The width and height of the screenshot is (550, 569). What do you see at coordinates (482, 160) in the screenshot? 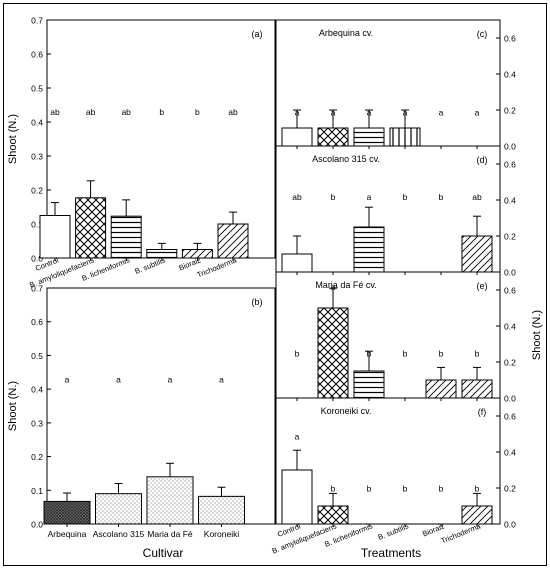
I see `panel-letter: (d)` at bounding box center [482, 160].